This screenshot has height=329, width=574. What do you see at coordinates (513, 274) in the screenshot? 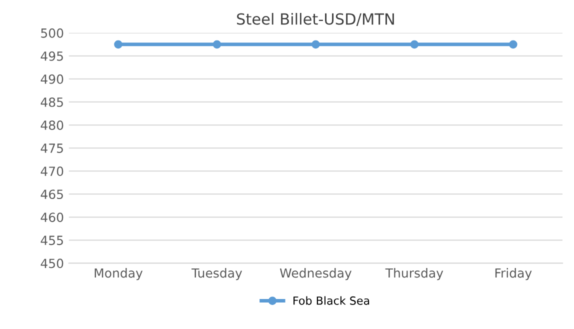
I see `x-tick-label: Friday` at bounding box center [513, 274].